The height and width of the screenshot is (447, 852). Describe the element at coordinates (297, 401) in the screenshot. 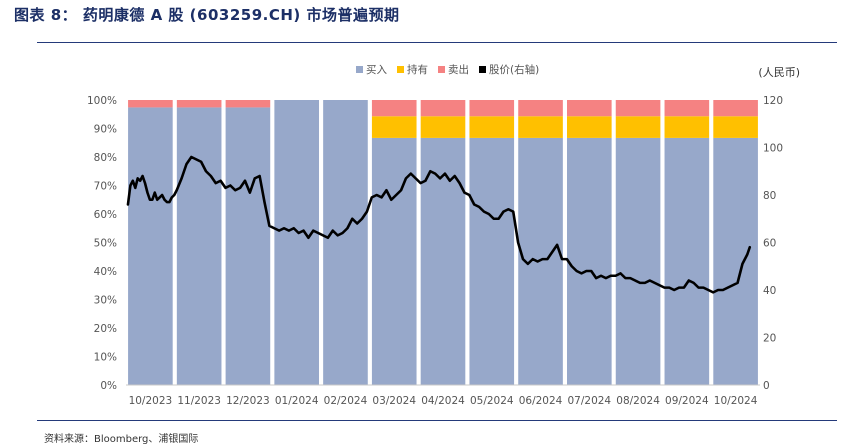

I see `x-tick-label: 01/2024` at that location.